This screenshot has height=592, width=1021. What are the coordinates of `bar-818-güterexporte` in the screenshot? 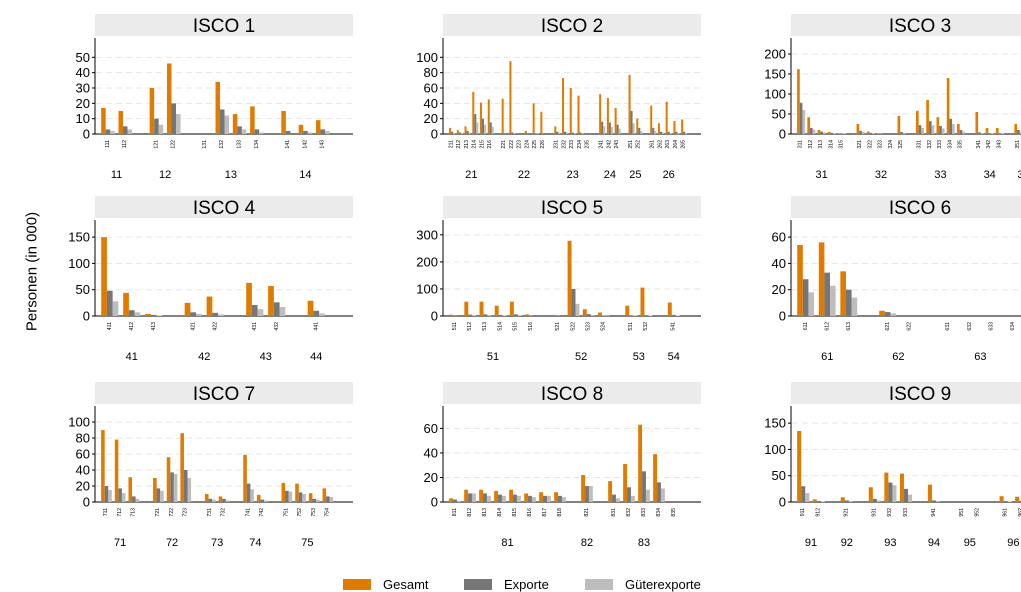 It's located at (563, 499).